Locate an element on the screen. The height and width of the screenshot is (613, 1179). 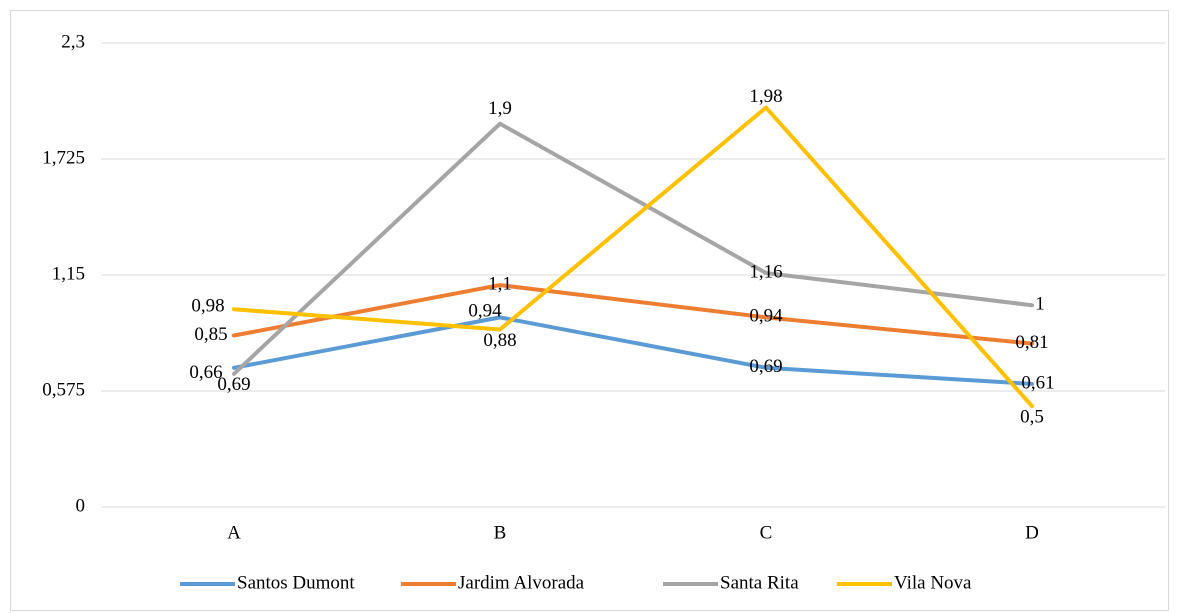
y-tick-label: 1,15 is located at coordinates (68, 273).